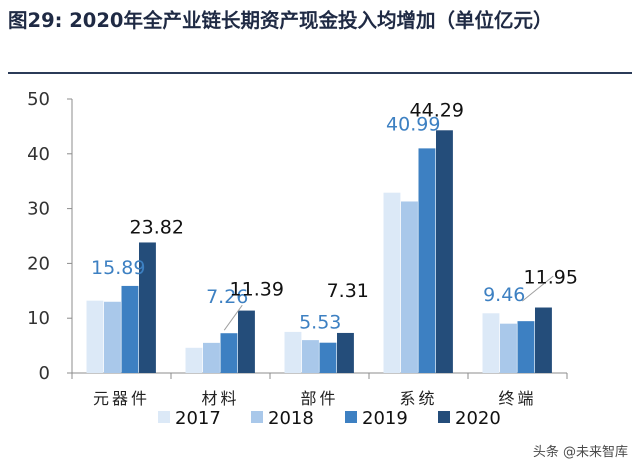 This screenshot has height=468, width=640. Describe the element at coordinates (257, 290) in the screenshot. I see `data-label-2020-1: 11.39` at that location.